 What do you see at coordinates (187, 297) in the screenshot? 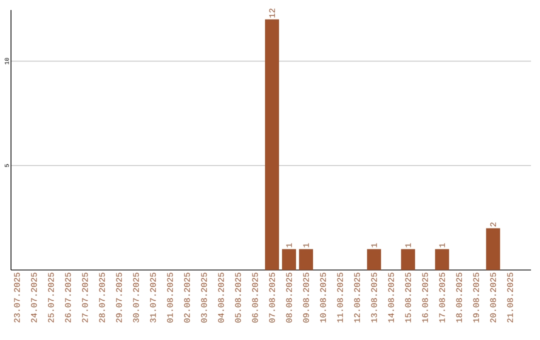
I see `x-tick-label: 02.08.2025` at bounding box center [187, 297].